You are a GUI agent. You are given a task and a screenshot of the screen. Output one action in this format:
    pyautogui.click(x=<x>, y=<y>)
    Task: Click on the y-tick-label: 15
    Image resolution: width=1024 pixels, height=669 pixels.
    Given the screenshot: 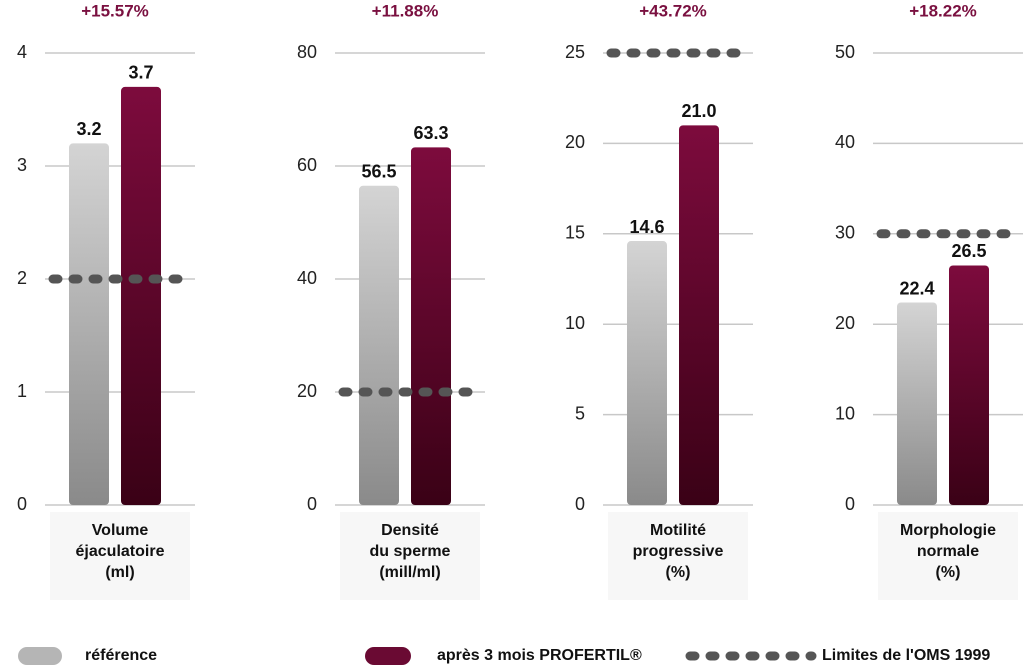 What is the action you would take?
    pyautogui.click(x=575, y=233)
    